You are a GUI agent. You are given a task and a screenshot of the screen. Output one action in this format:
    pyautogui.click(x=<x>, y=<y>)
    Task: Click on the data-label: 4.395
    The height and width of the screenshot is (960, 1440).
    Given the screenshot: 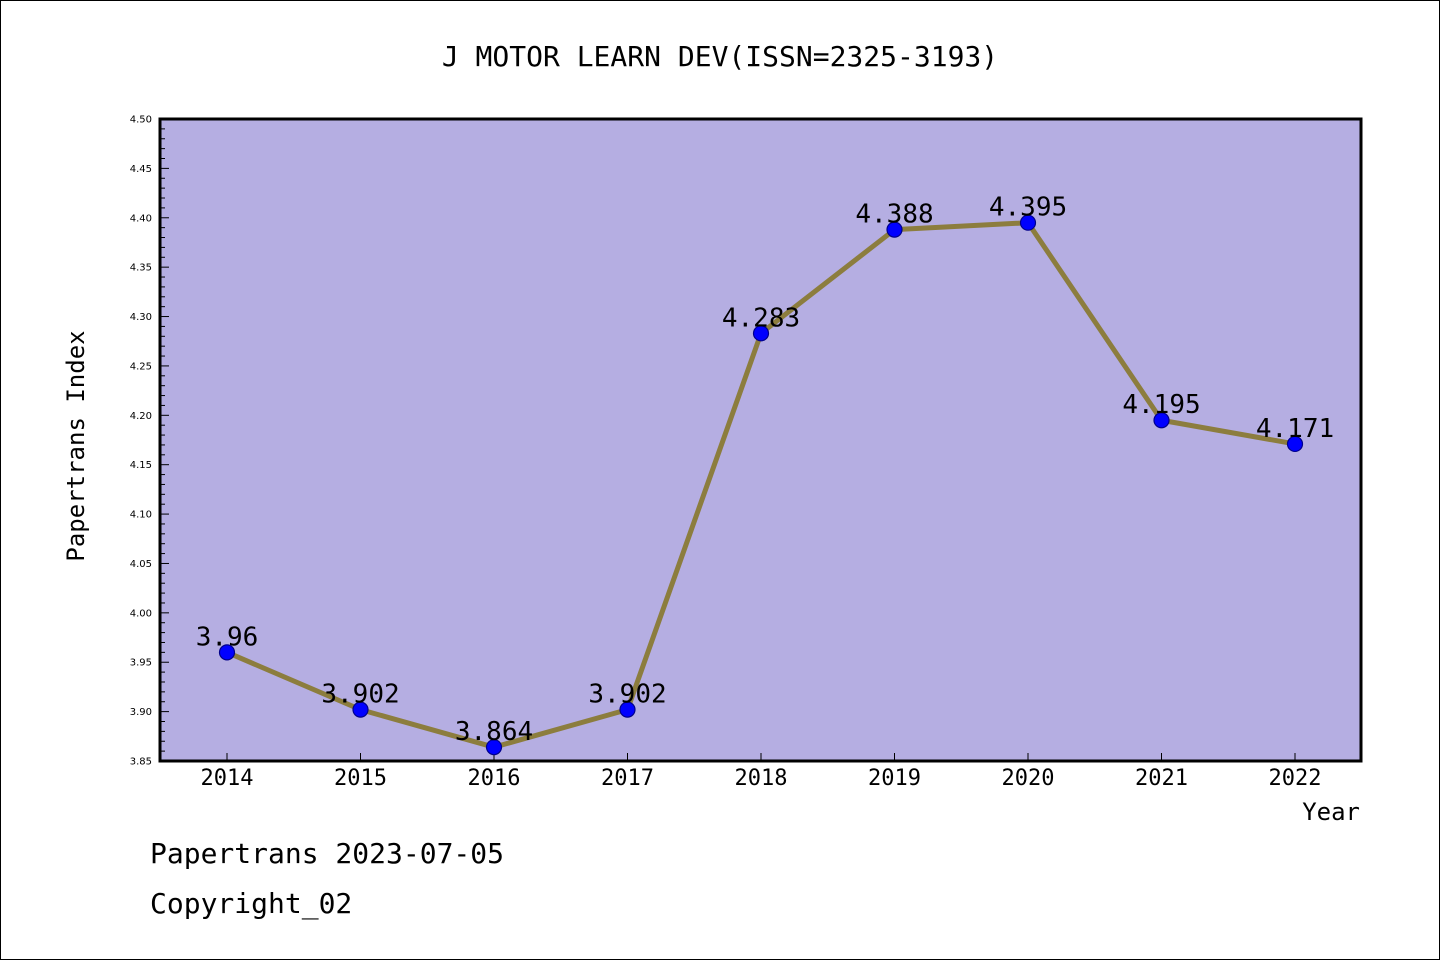 What is the action you would take?
    pyautogui.click(x=1028, y=208)
    